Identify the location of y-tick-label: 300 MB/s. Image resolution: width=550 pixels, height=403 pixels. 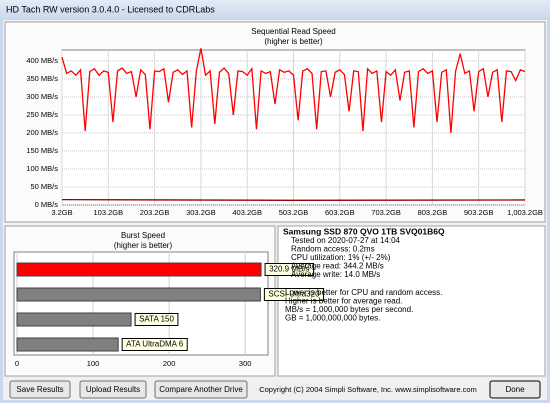
(42, 96).